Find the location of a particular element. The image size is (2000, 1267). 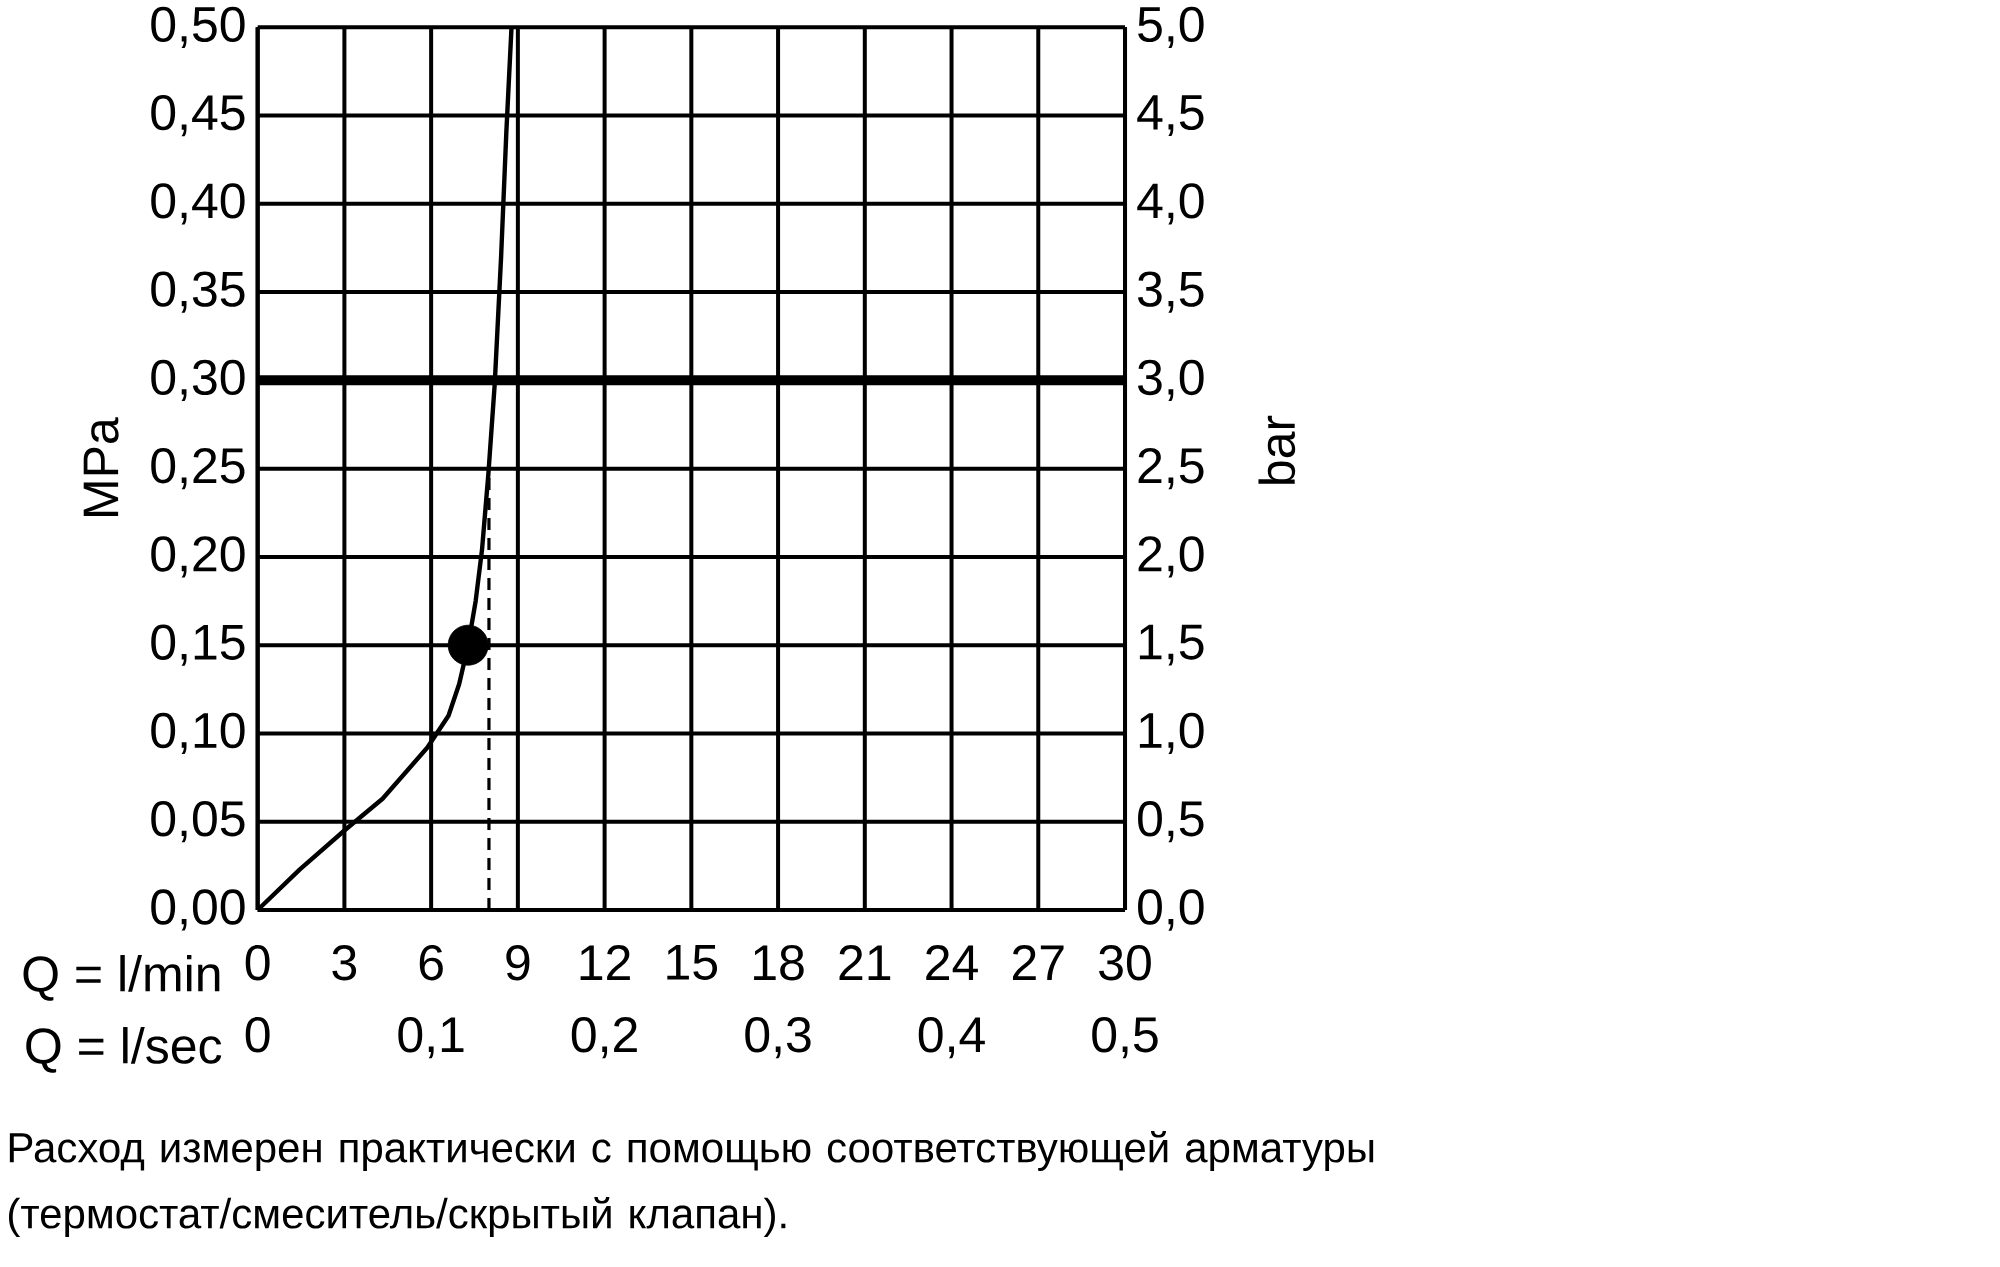

x-tick-label: 18 is located at coordinates (779, 963).